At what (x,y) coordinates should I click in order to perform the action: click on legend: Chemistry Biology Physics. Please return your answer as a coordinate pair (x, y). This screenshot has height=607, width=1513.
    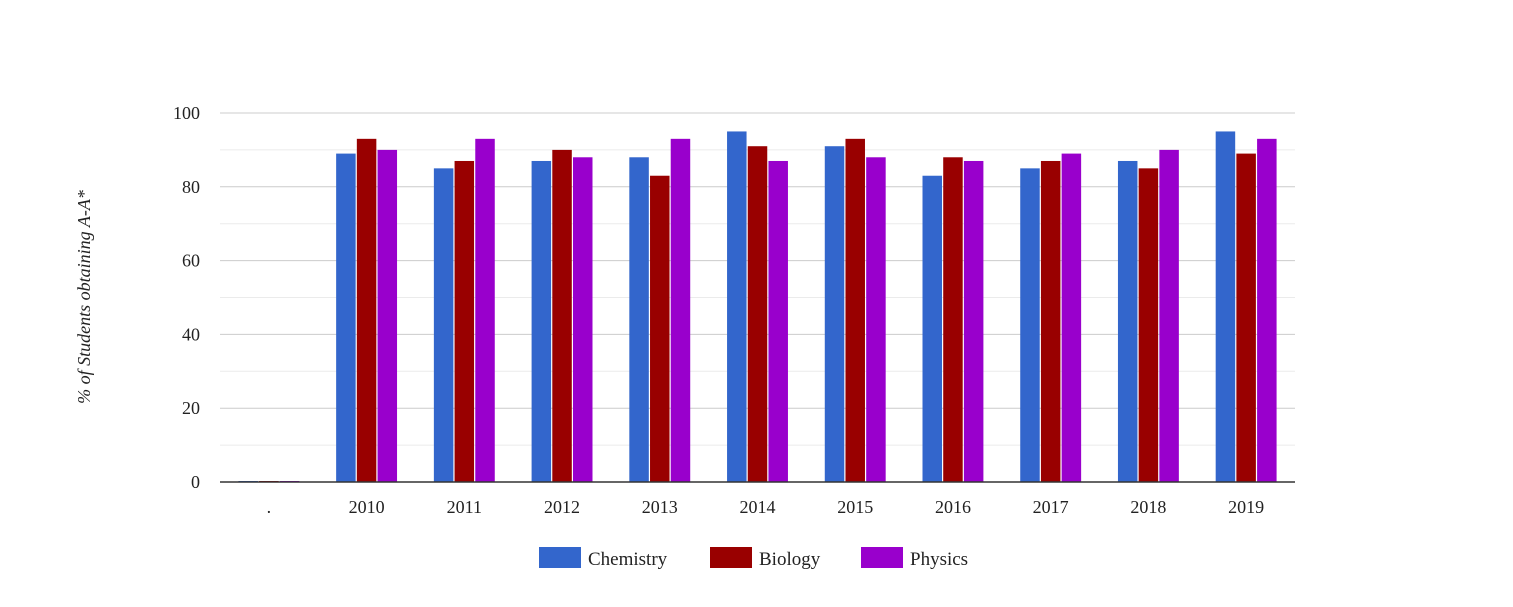
    Looking at the image, I should click on (753, 558).